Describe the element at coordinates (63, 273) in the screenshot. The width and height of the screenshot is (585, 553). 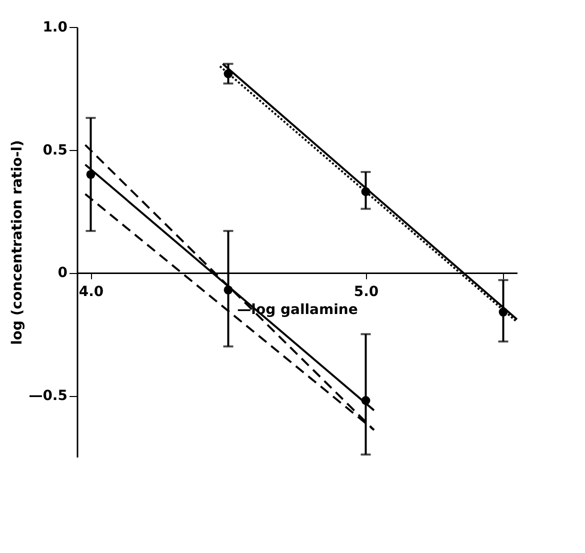
I see `y-tick-label: 0` at that location.